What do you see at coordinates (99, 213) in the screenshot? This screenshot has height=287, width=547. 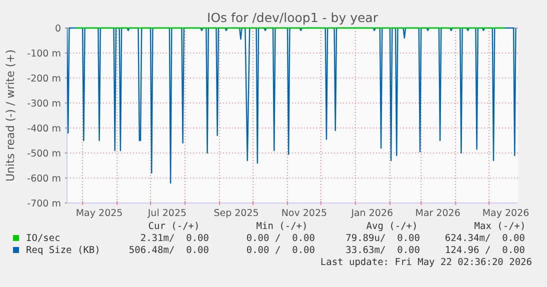 I see `x-tick-label: May 2025` at bounding box center [99, 213].